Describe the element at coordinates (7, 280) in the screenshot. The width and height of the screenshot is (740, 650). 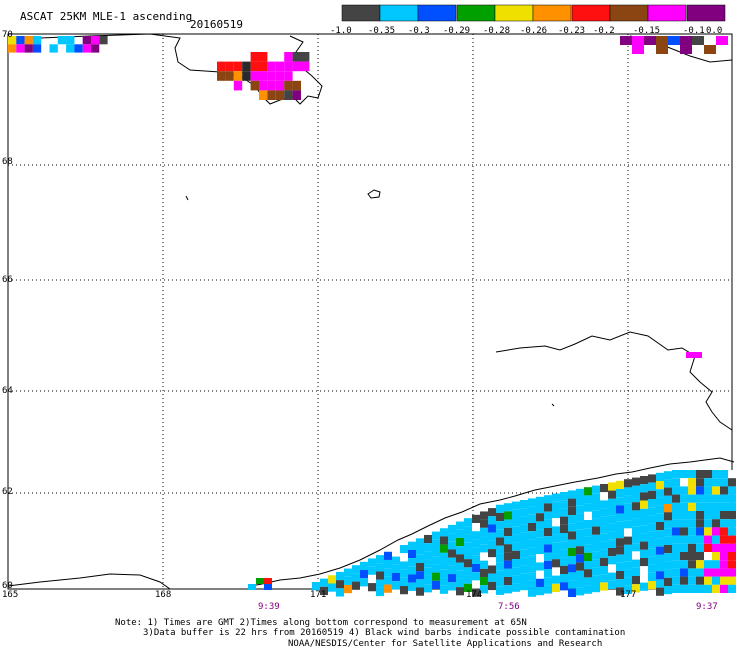
I see `lat-label: 66` at that location.